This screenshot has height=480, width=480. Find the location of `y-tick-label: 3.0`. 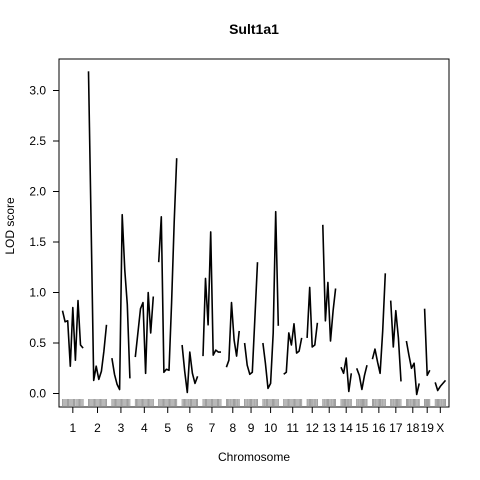

y-tick-label: 3.0 is located at coordinates (37, 91).